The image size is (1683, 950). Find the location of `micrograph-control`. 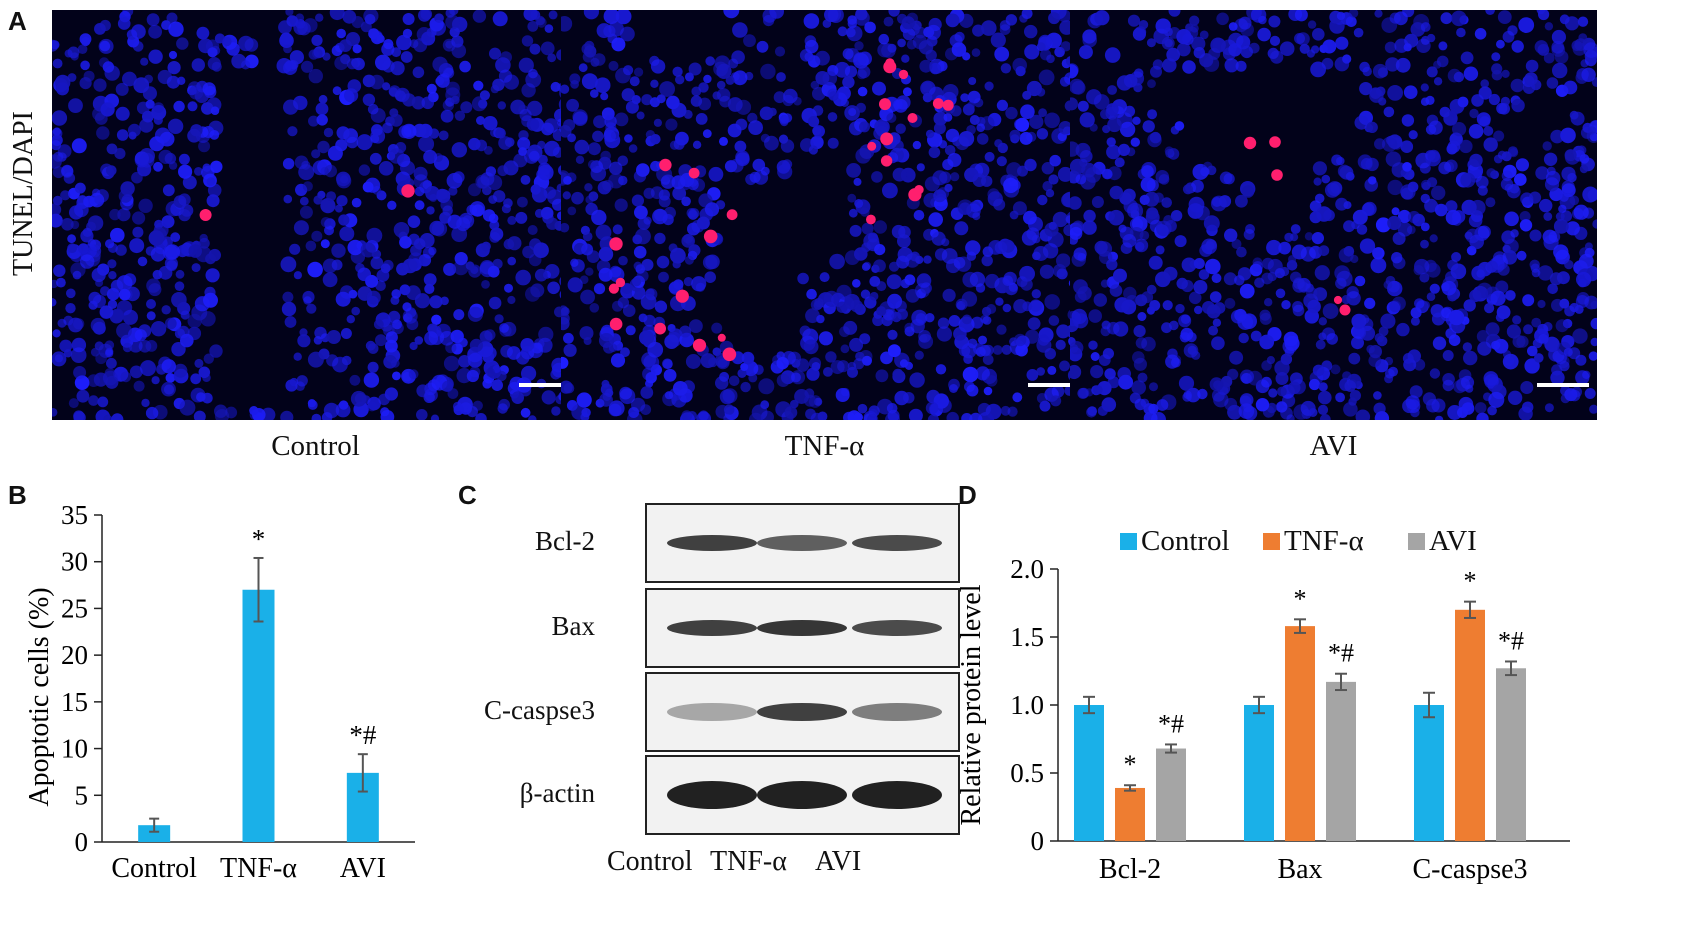

micrograph-control is located at coordinates (315, 215).